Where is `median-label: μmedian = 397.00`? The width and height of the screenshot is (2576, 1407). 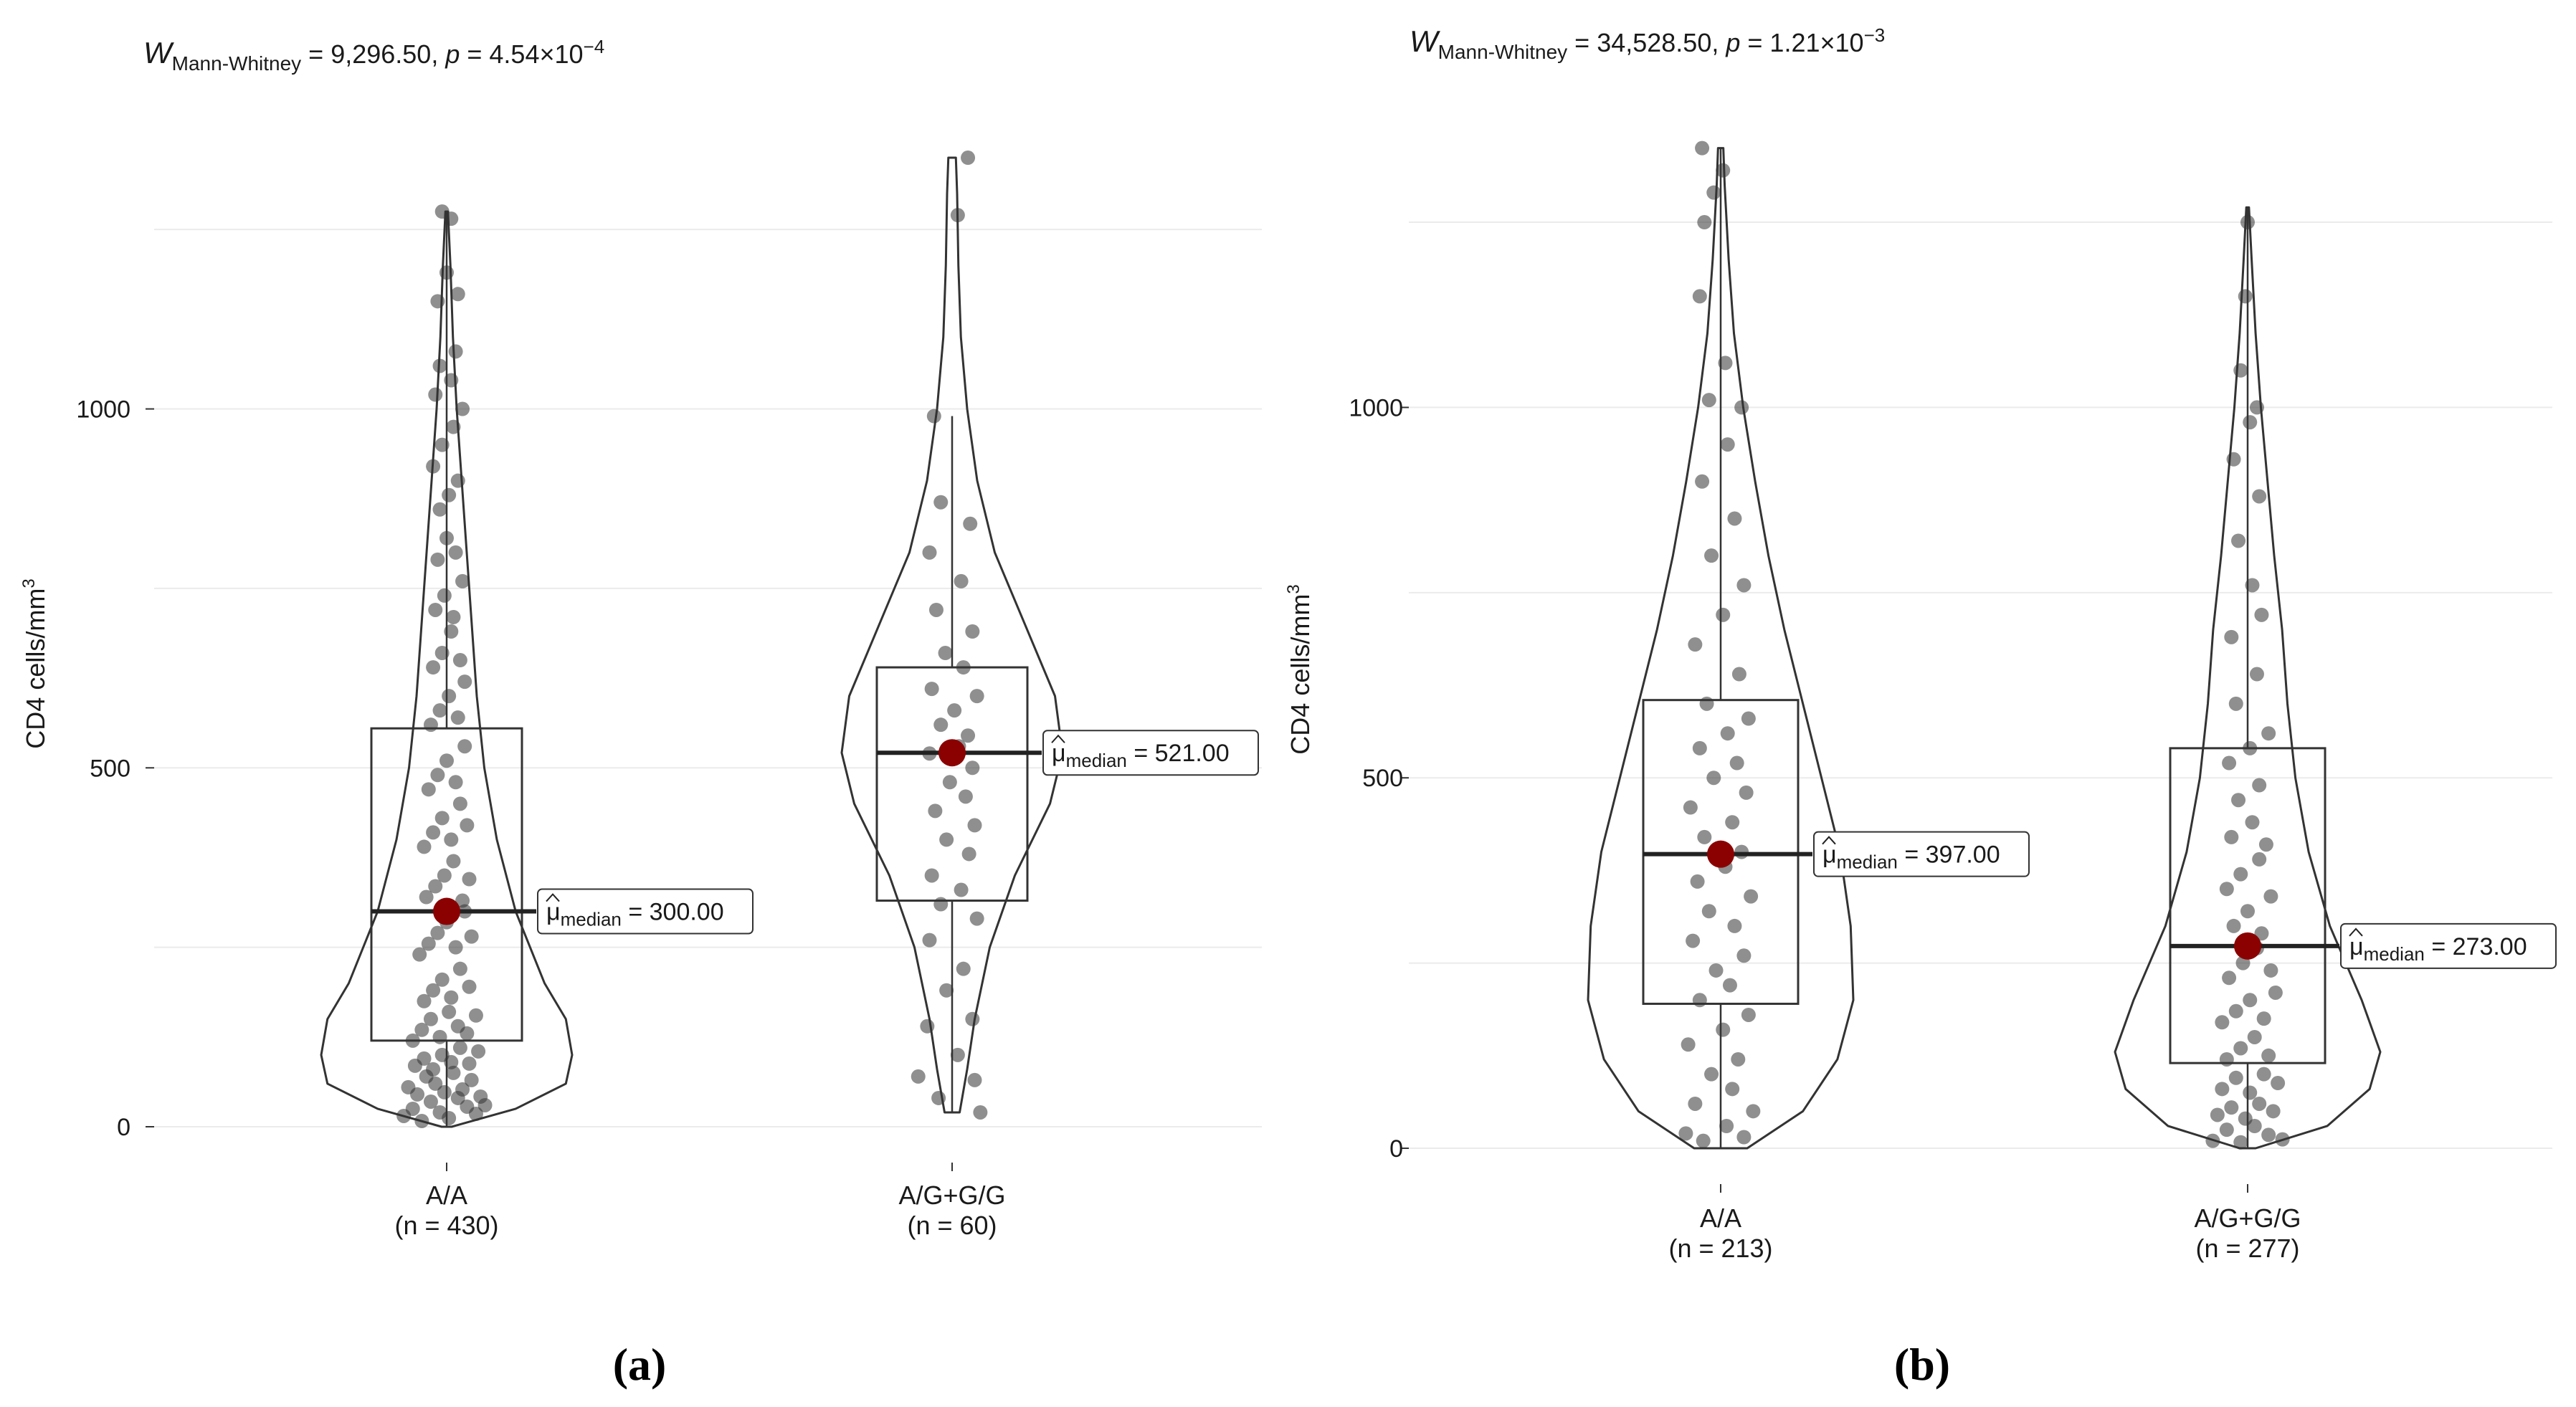 median-label: μmedian = 397.00 is located at coordinates (1911, 857).